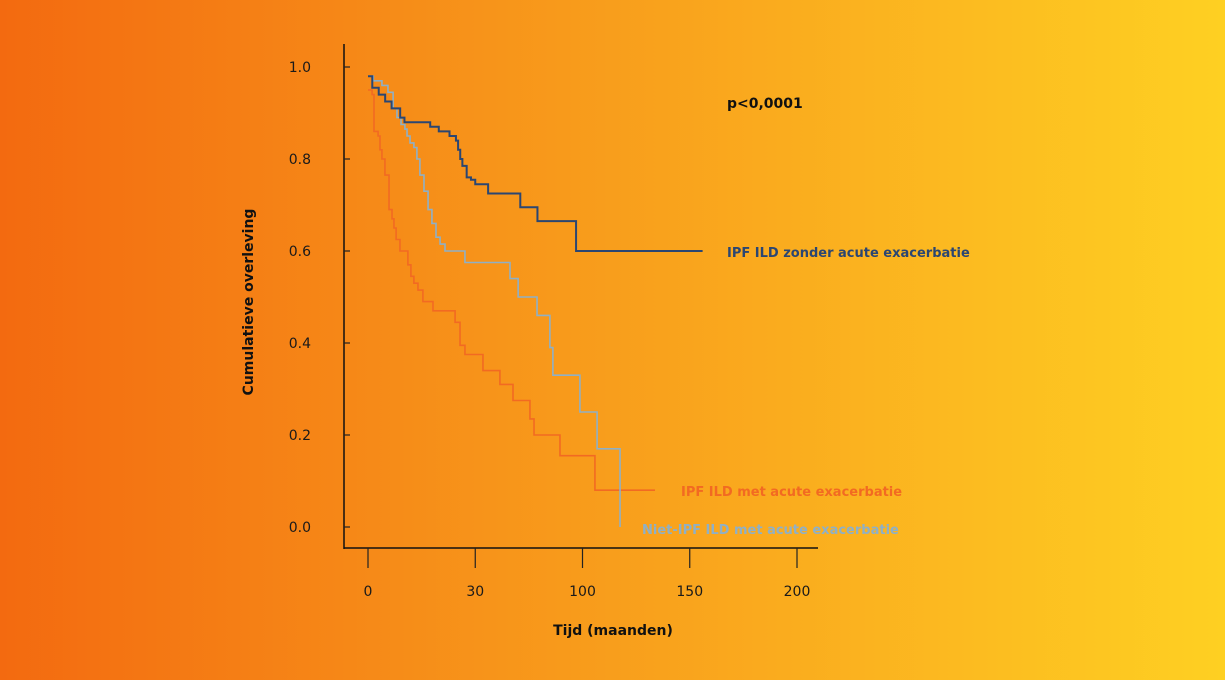 The image size is (1225, 680). I want to click on x-tick-label: 150, so click(689, 592).